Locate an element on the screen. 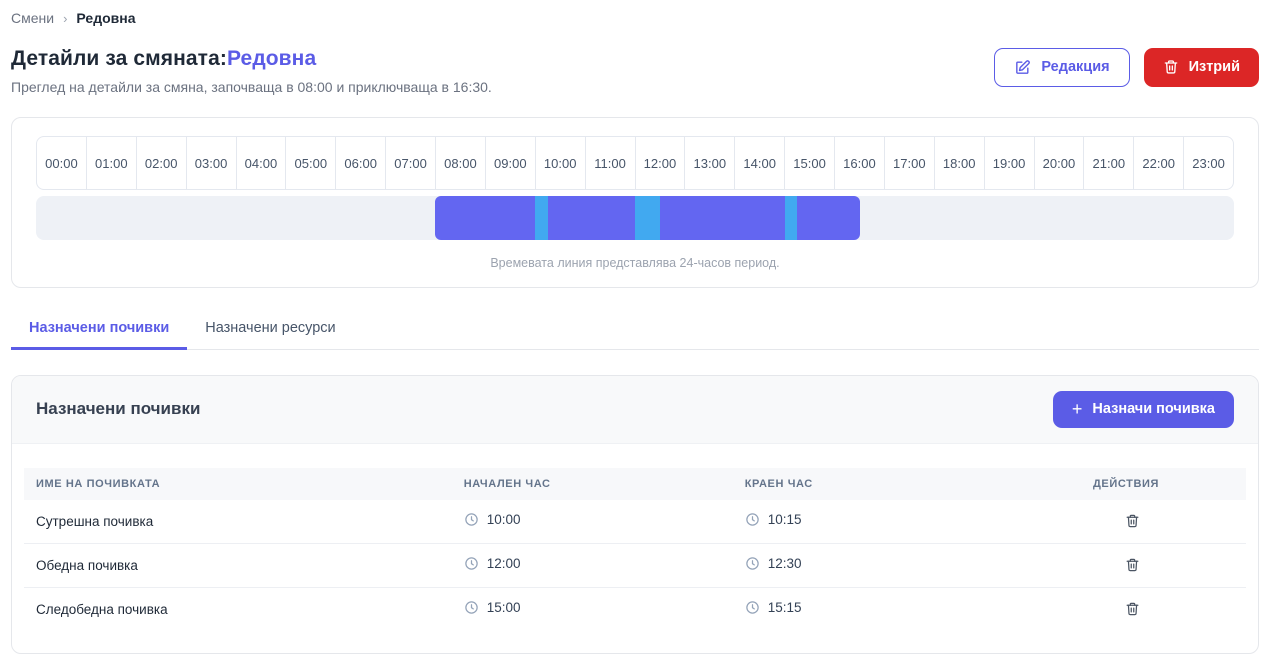 This screenshot has height=670, width=1270. delete-button: Изтрий is located at coordinates (1201, 67).